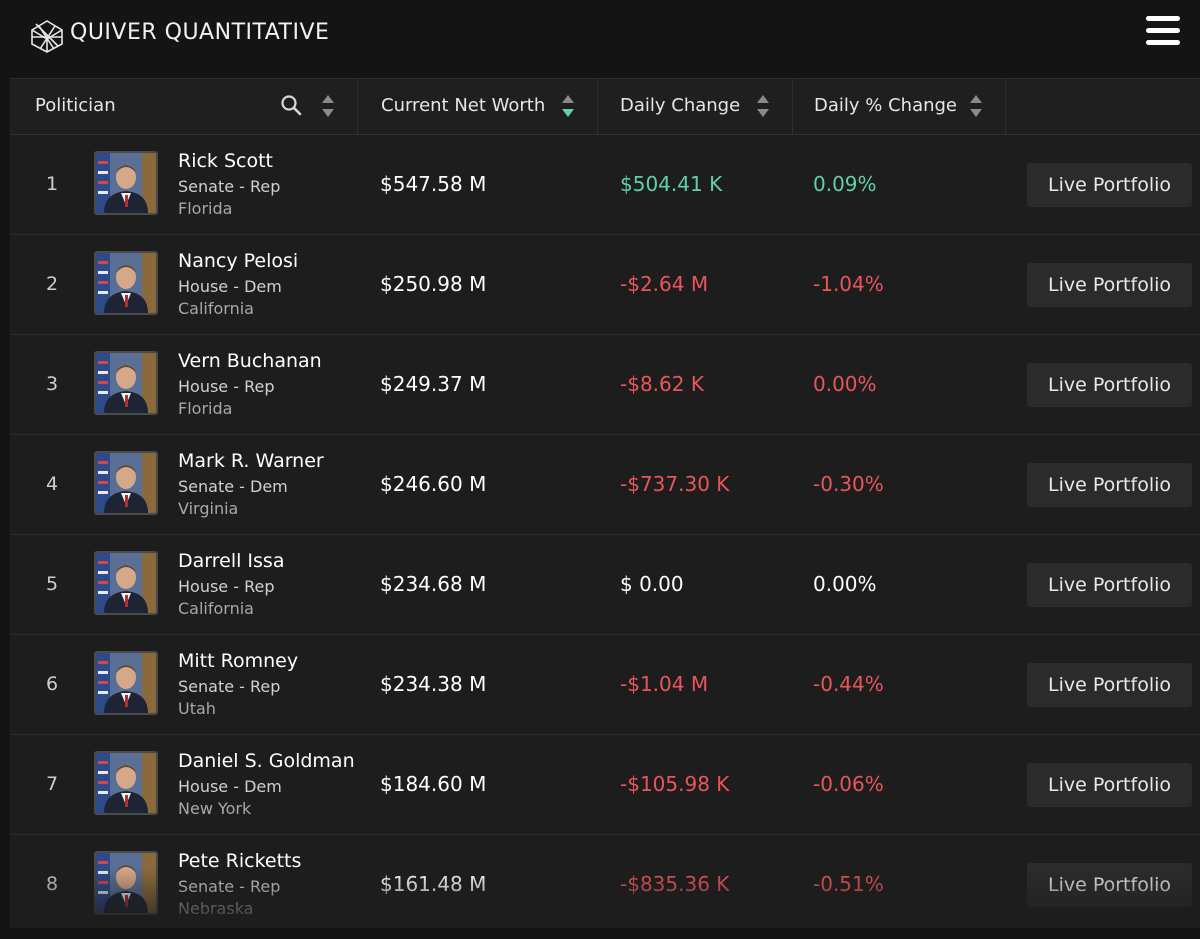 This screenshot has height=939, width=1200. What do you see at coordinates (233, 486) in the screenshot?
I see `politician-chamber-party: Senate - Dem` at bounding box center [233, 486].